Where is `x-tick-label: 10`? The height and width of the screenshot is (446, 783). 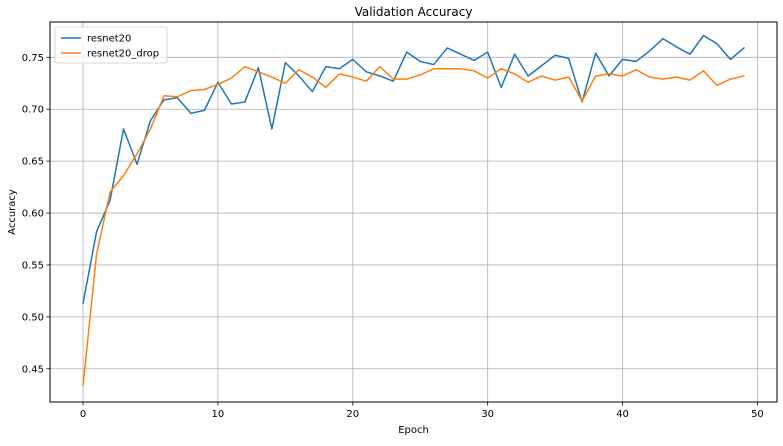
x-tick-label: 10 is located at coordinates (218, 414).